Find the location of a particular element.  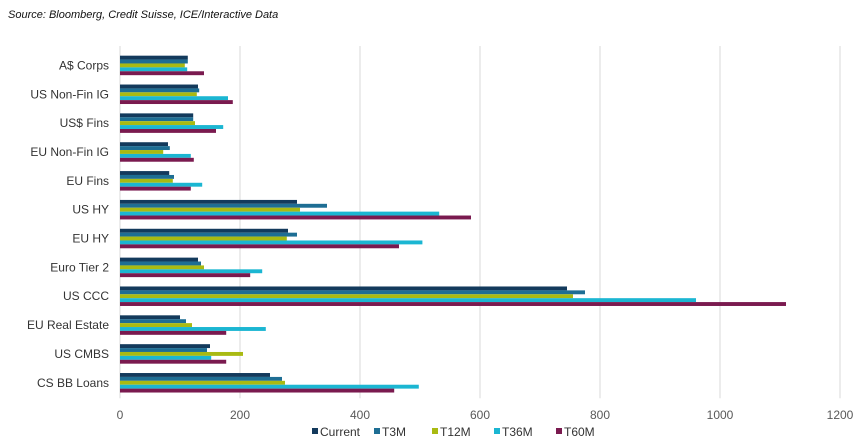

x-tick-labels: 0 200 400 600 800 1000 1200 is located at coordinates (485, 415).